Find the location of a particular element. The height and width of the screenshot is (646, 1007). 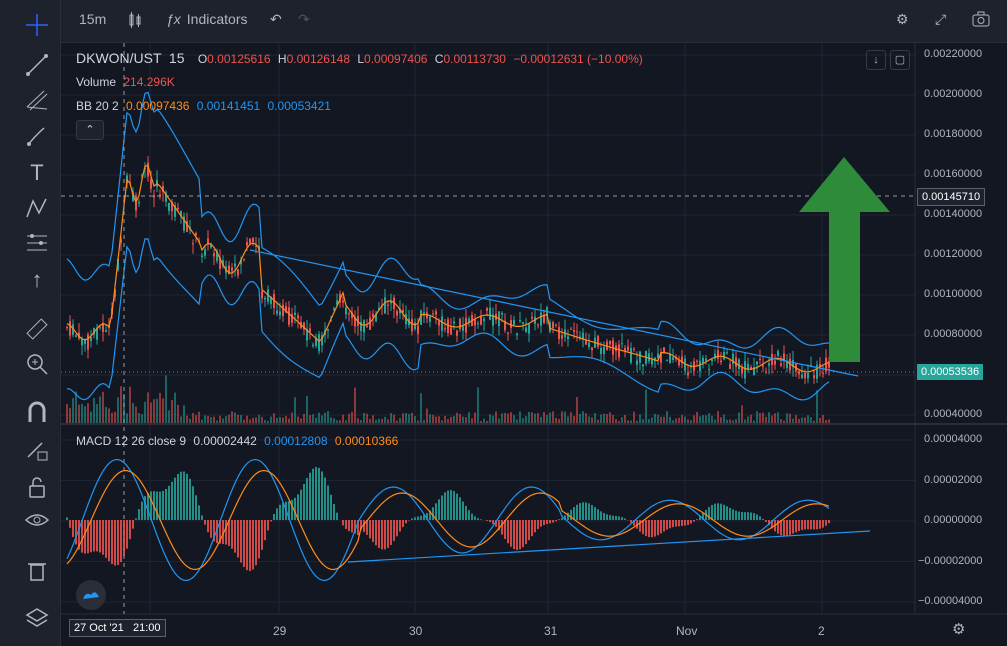

ruler-icon is located at coordinates (37, 329).